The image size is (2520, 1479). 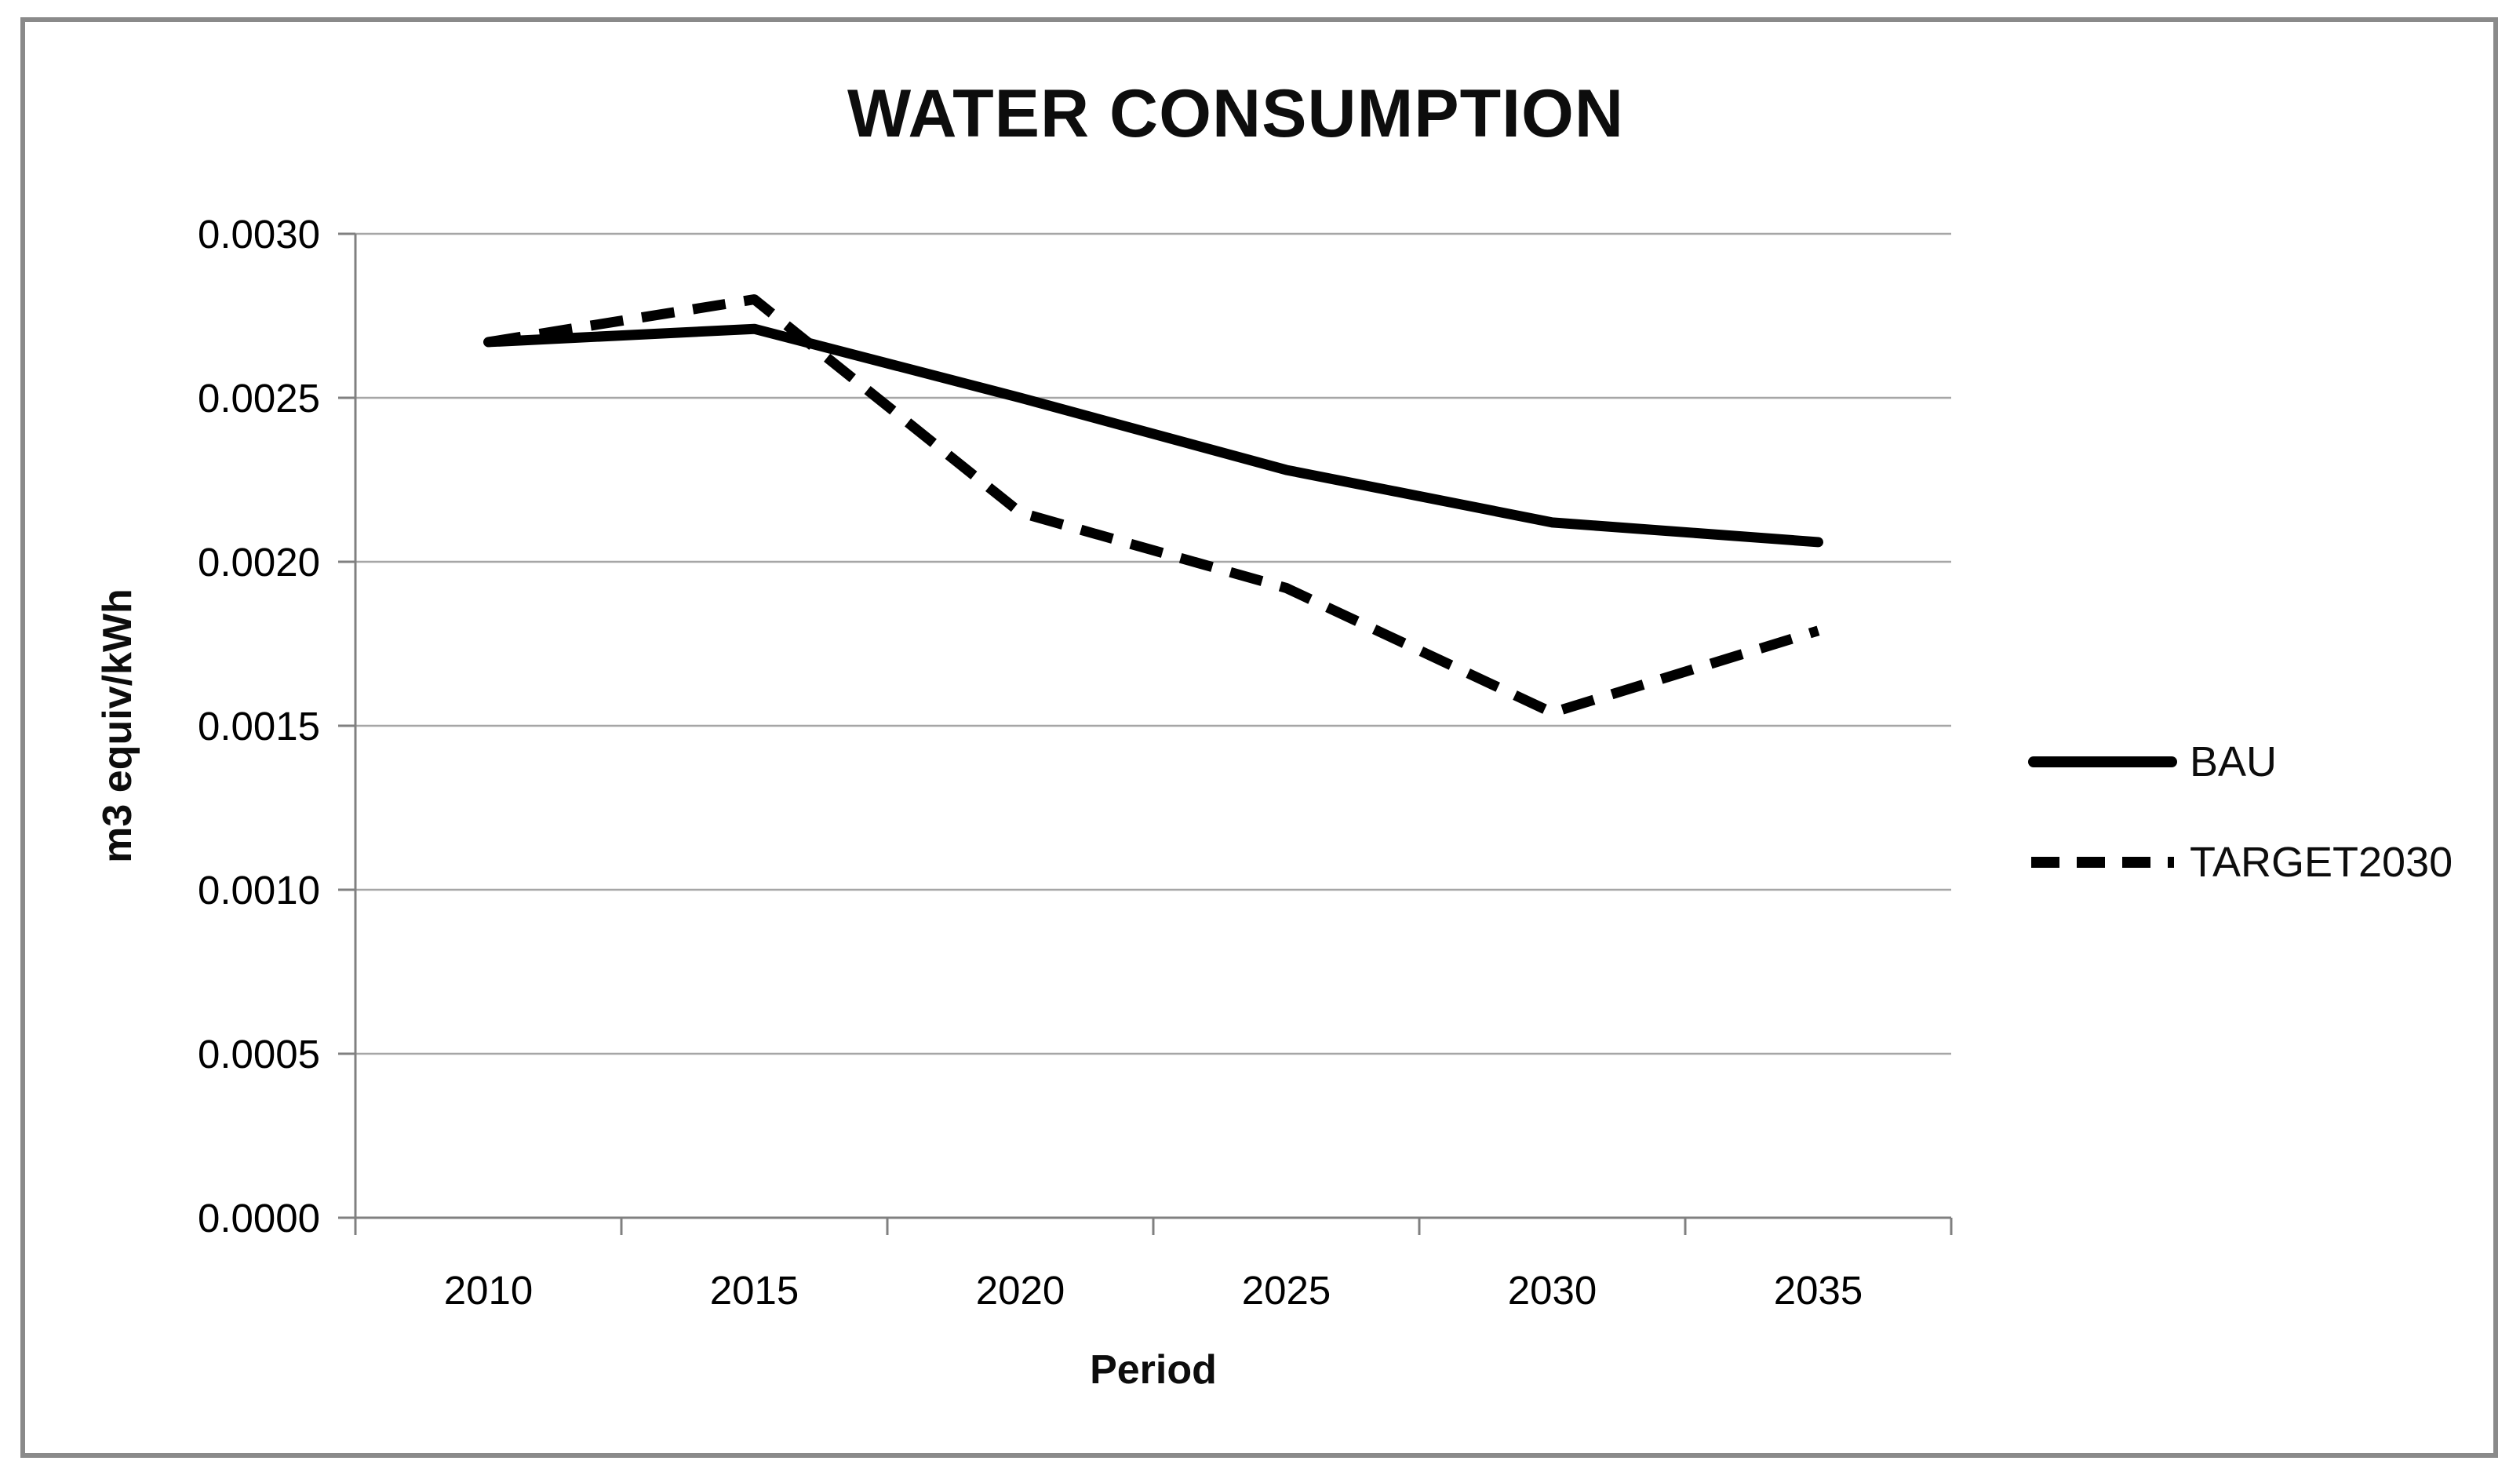 What do you see at coordinates (259, 1054) in the screenshot?
I see `y-tick-label: 0.0005` at bounding box center [259, 1054].